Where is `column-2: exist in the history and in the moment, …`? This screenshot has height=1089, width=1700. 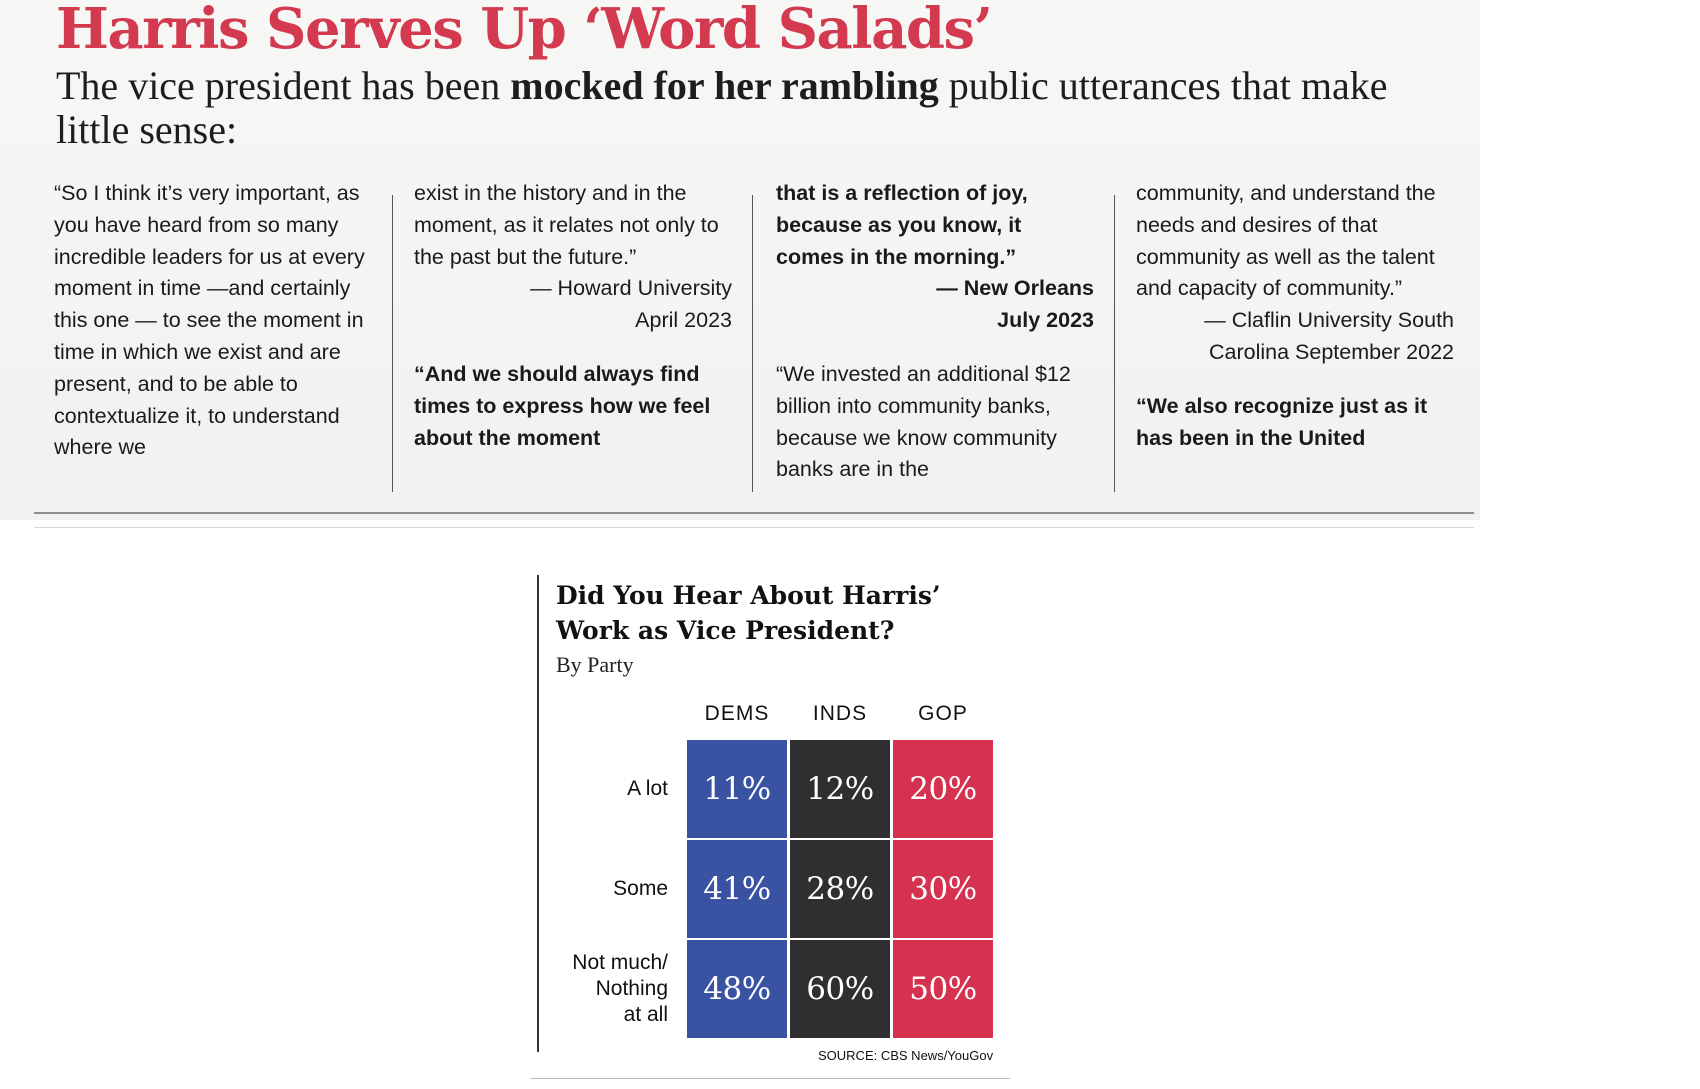 column-2: exist in the history and in the moment, … is located at coordinates (573, 338).